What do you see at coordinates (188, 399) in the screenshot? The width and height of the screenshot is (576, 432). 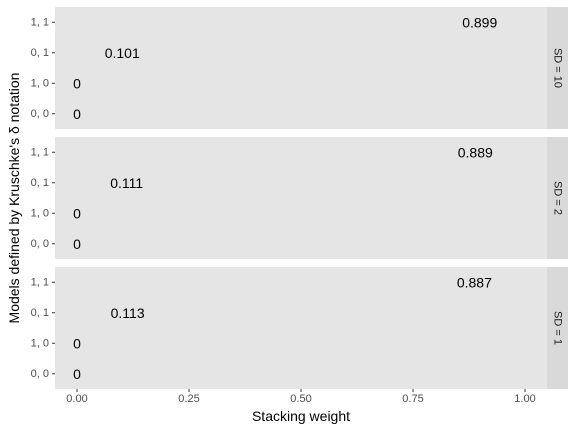 I see `x-tick-label: 0.25` at bounding box center [188, 399].